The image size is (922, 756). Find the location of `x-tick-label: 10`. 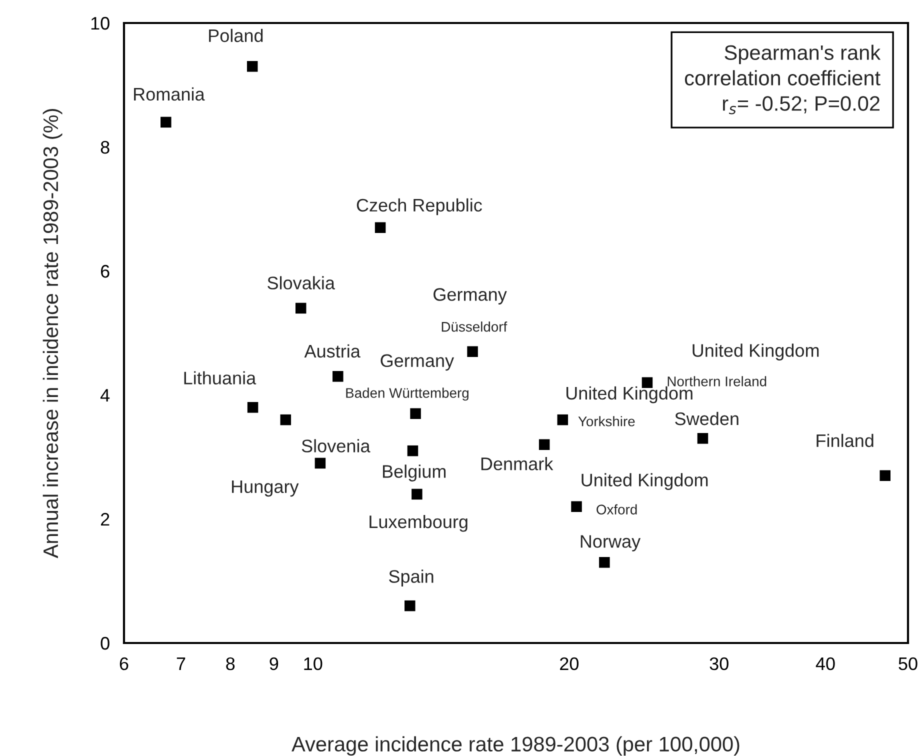

x-tick-label: 10 is located at coordinates (313, 663).